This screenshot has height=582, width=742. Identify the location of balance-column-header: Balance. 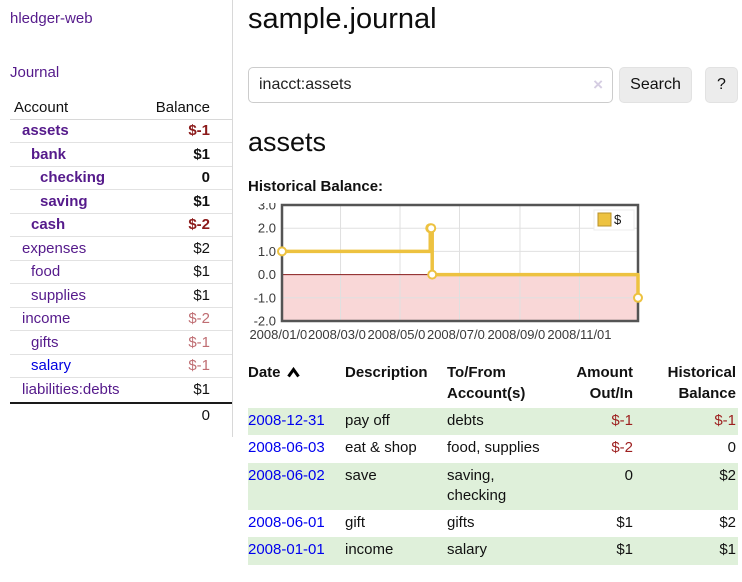
(182, 107).